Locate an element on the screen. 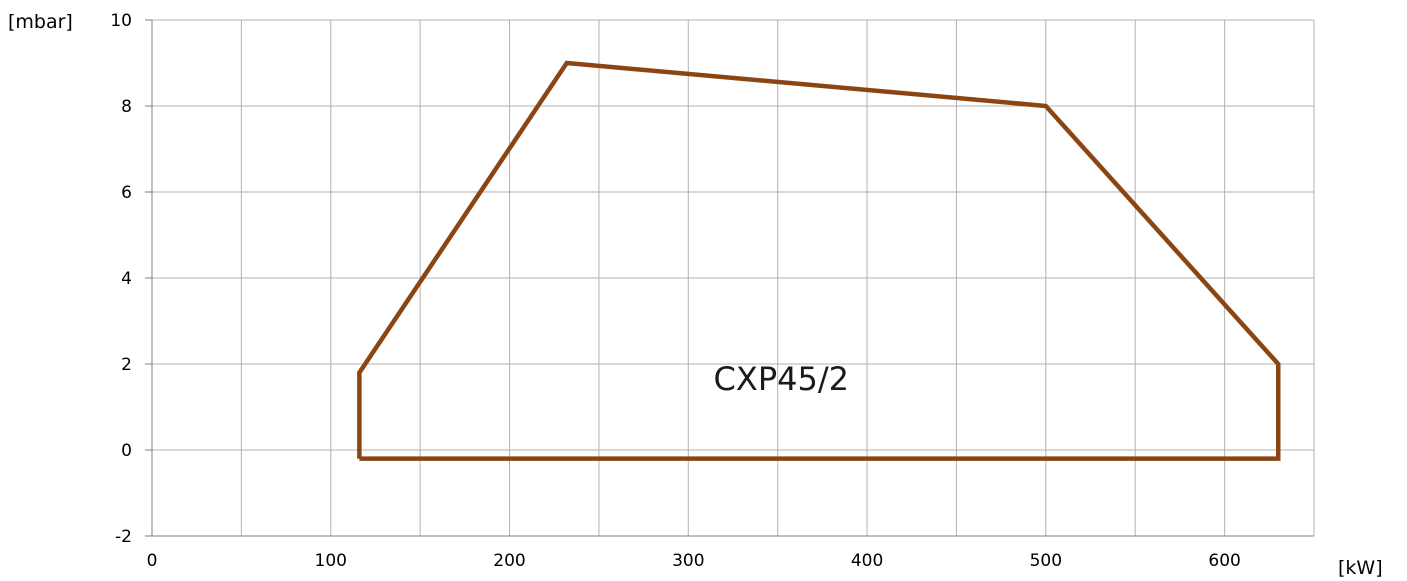 This screenshot has width=1407, height=581. y-axis-label: [mbar] is located at coordinates (40, 22).